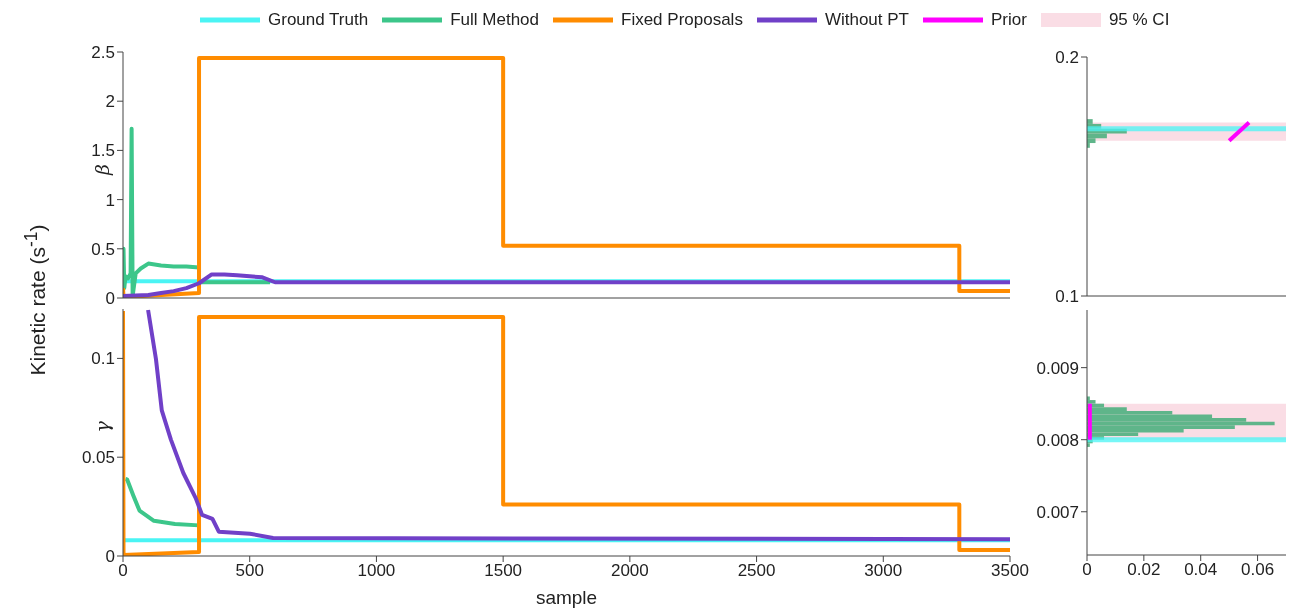 The image size is (1291, 611). What do you see at coordinates (98, 458) in the screenshot?
I see `y-tick-label: 0.05` at bounding box center [98, 458].